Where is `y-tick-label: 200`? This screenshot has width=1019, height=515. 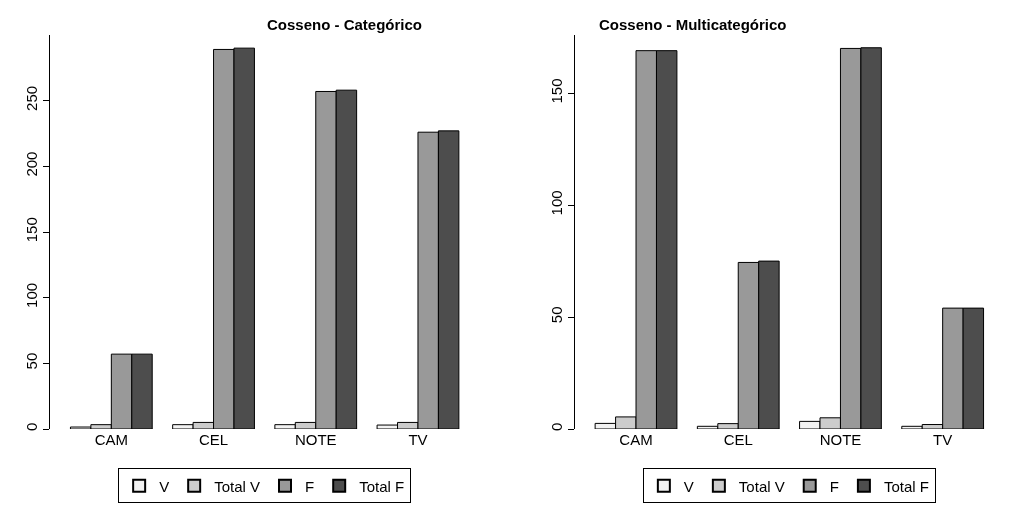
y-tick-label: 200 is located at coordinates (31, 164).